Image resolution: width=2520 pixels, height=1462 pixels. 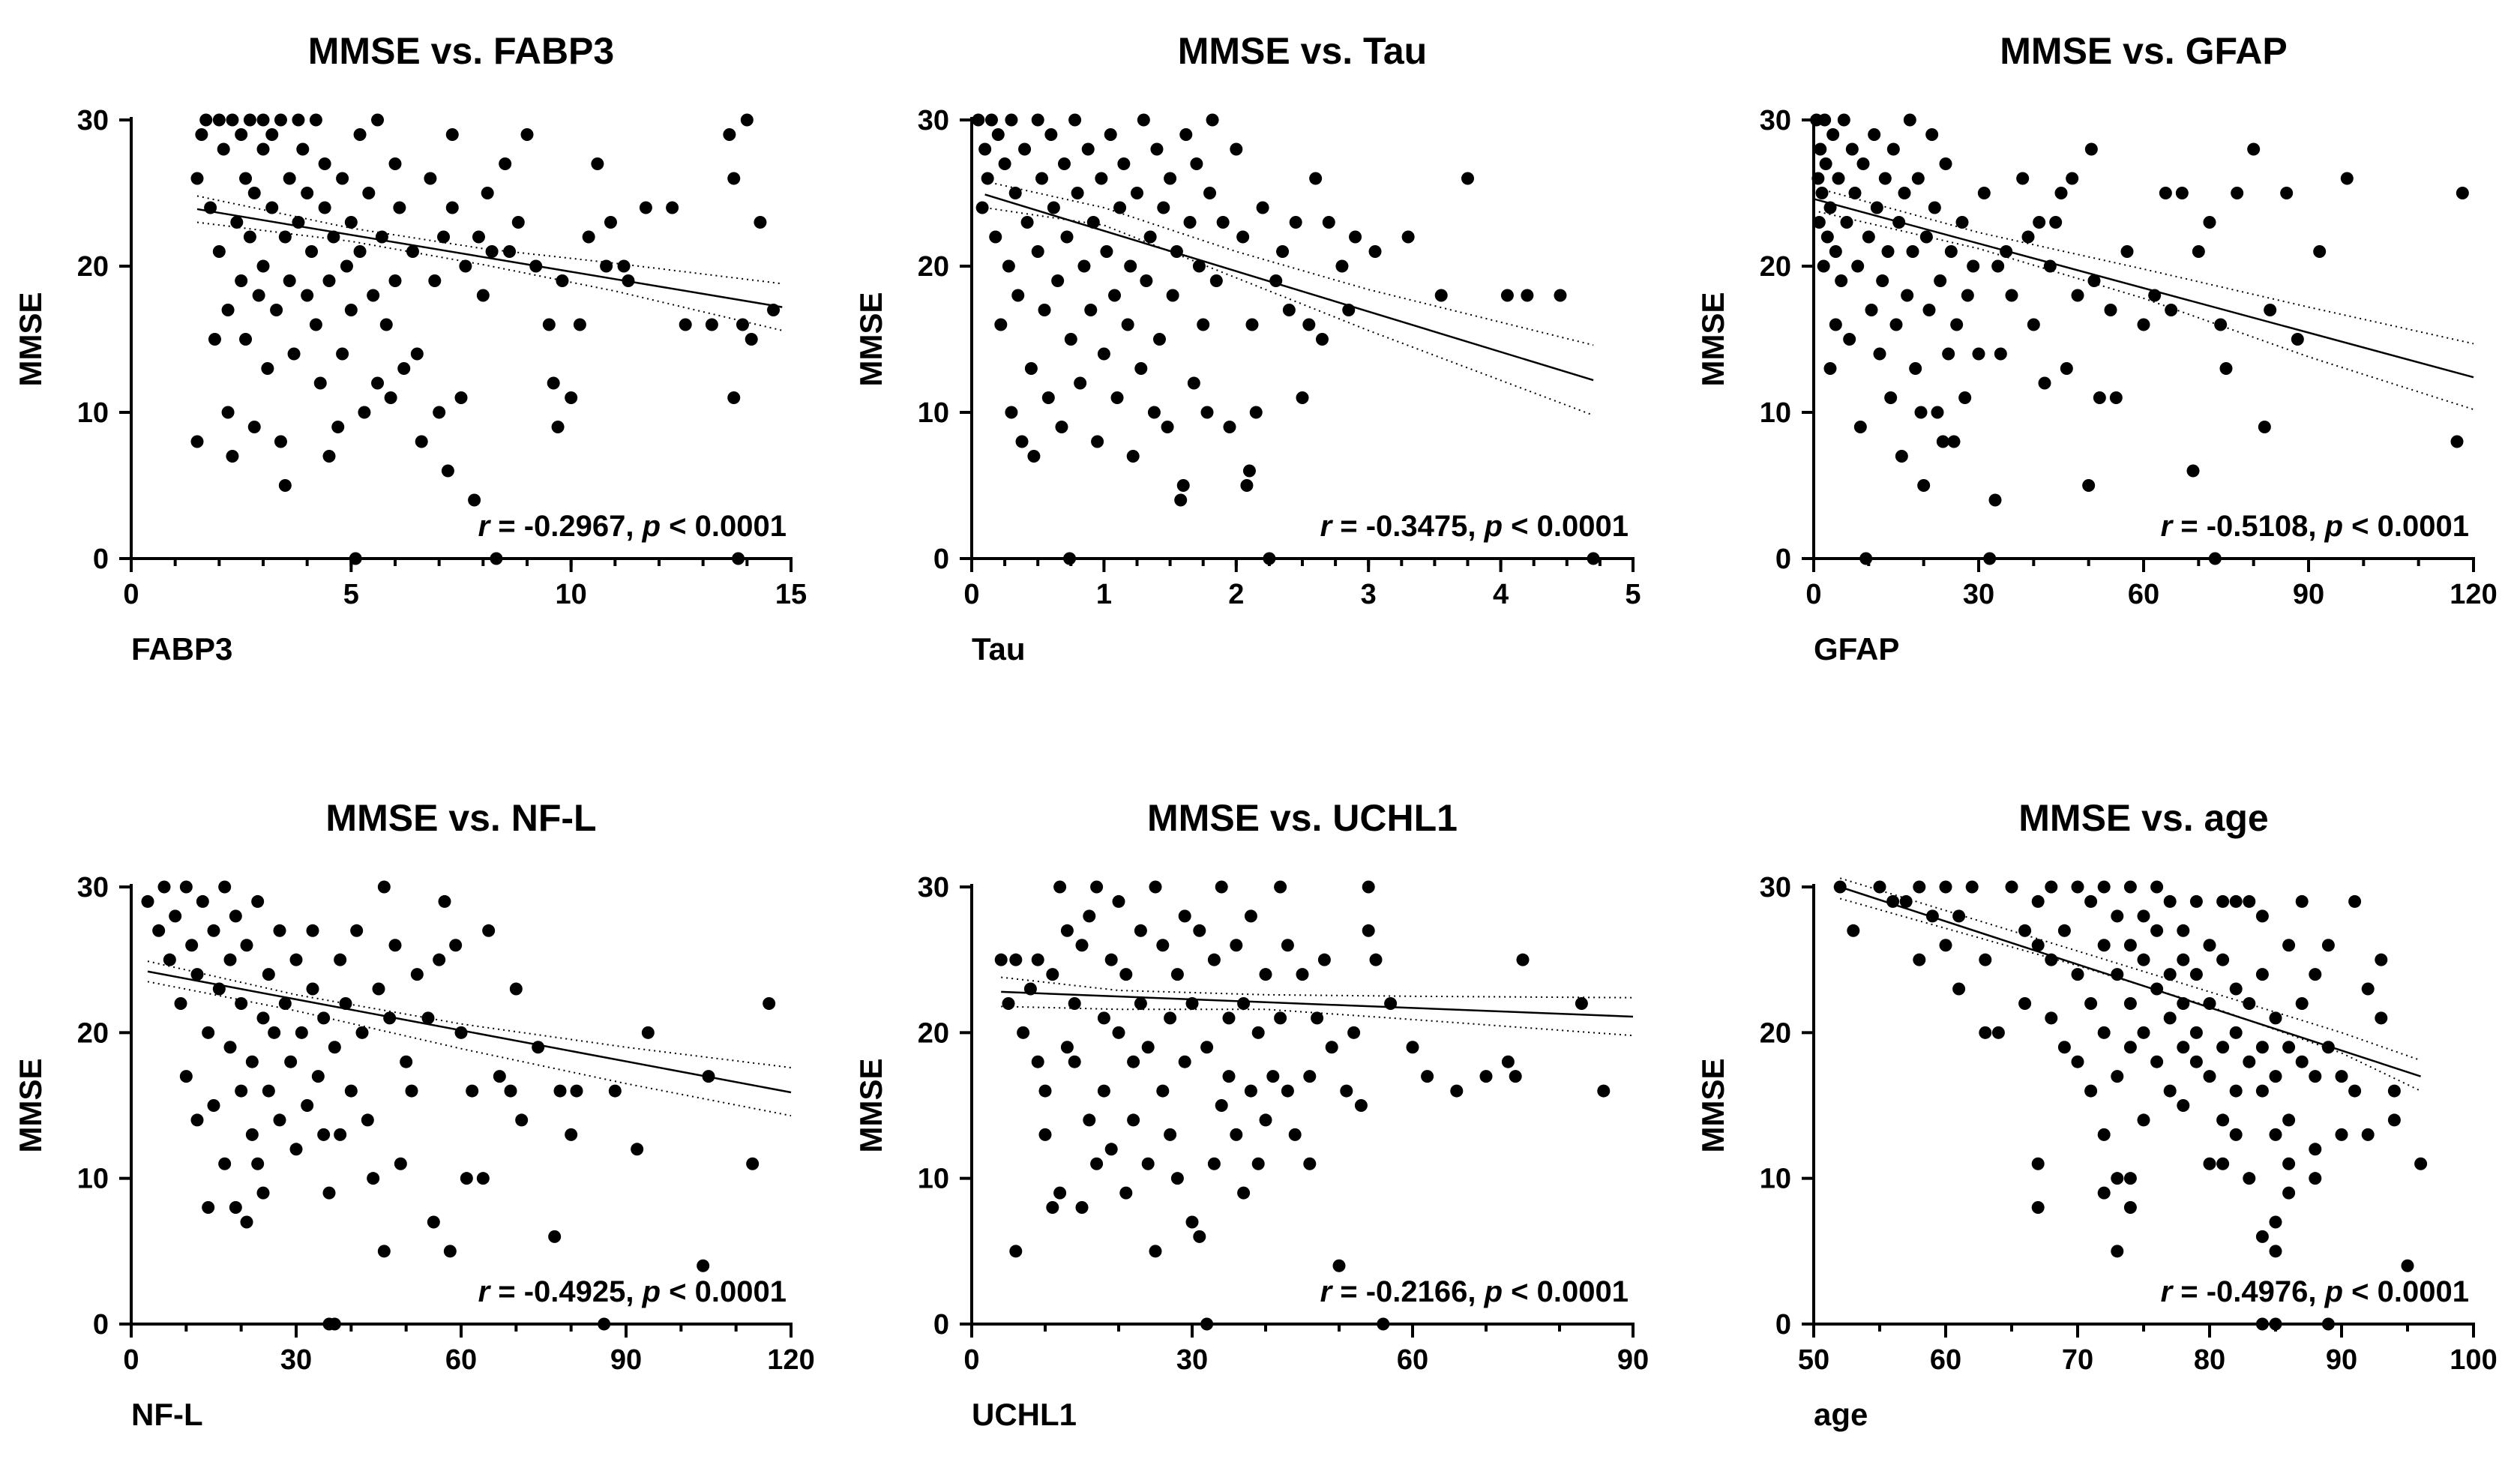 I want to click on ci-upper-line, so click(x=1317, y=988).